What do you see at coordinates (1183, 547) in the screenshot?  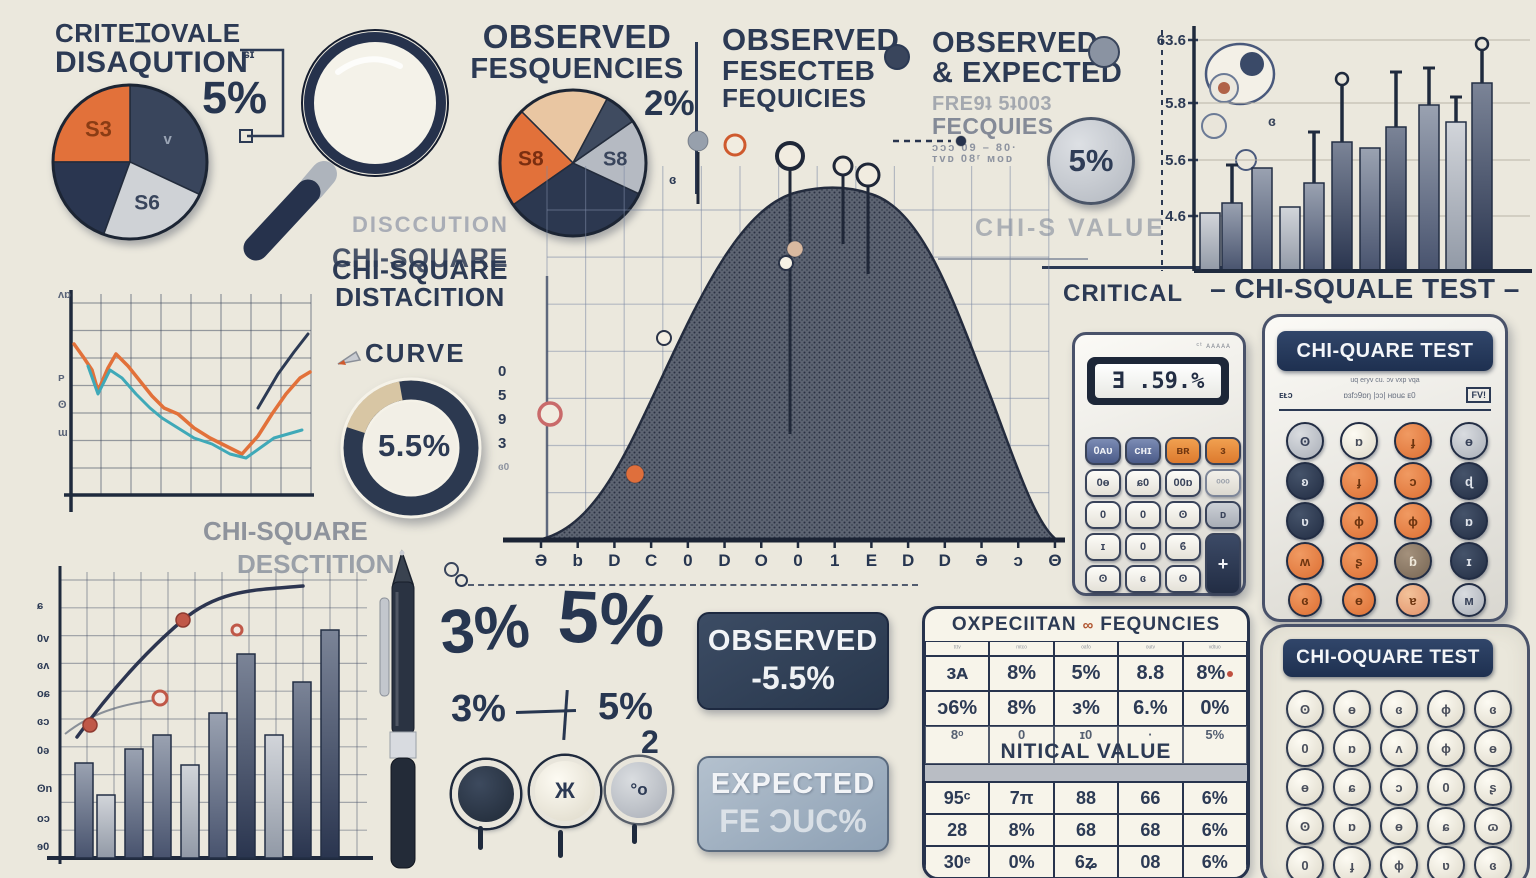 I see `calc1-key: ϐ` at bounding box center [1183, 547].